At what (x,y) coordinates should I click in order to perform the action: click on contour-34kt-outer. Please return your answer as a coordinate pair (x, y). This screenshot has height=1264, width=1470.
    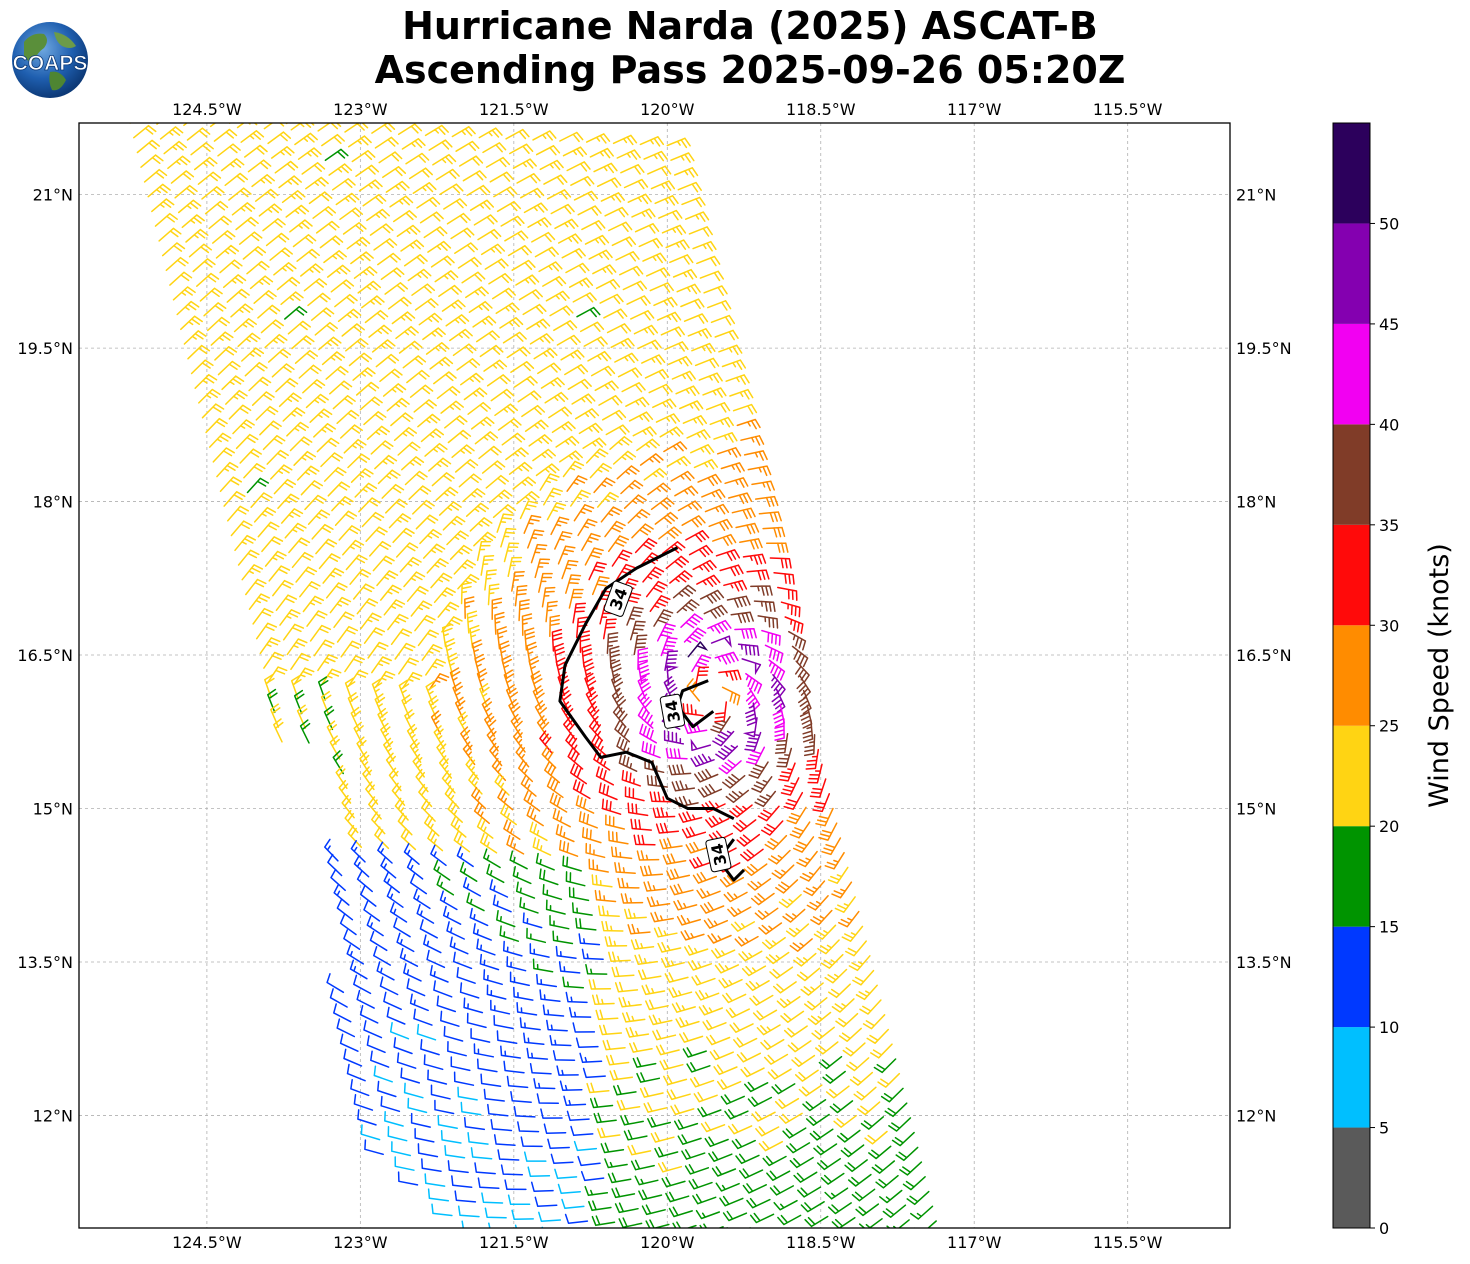
    Looking at the image, I should click on (646, 683).